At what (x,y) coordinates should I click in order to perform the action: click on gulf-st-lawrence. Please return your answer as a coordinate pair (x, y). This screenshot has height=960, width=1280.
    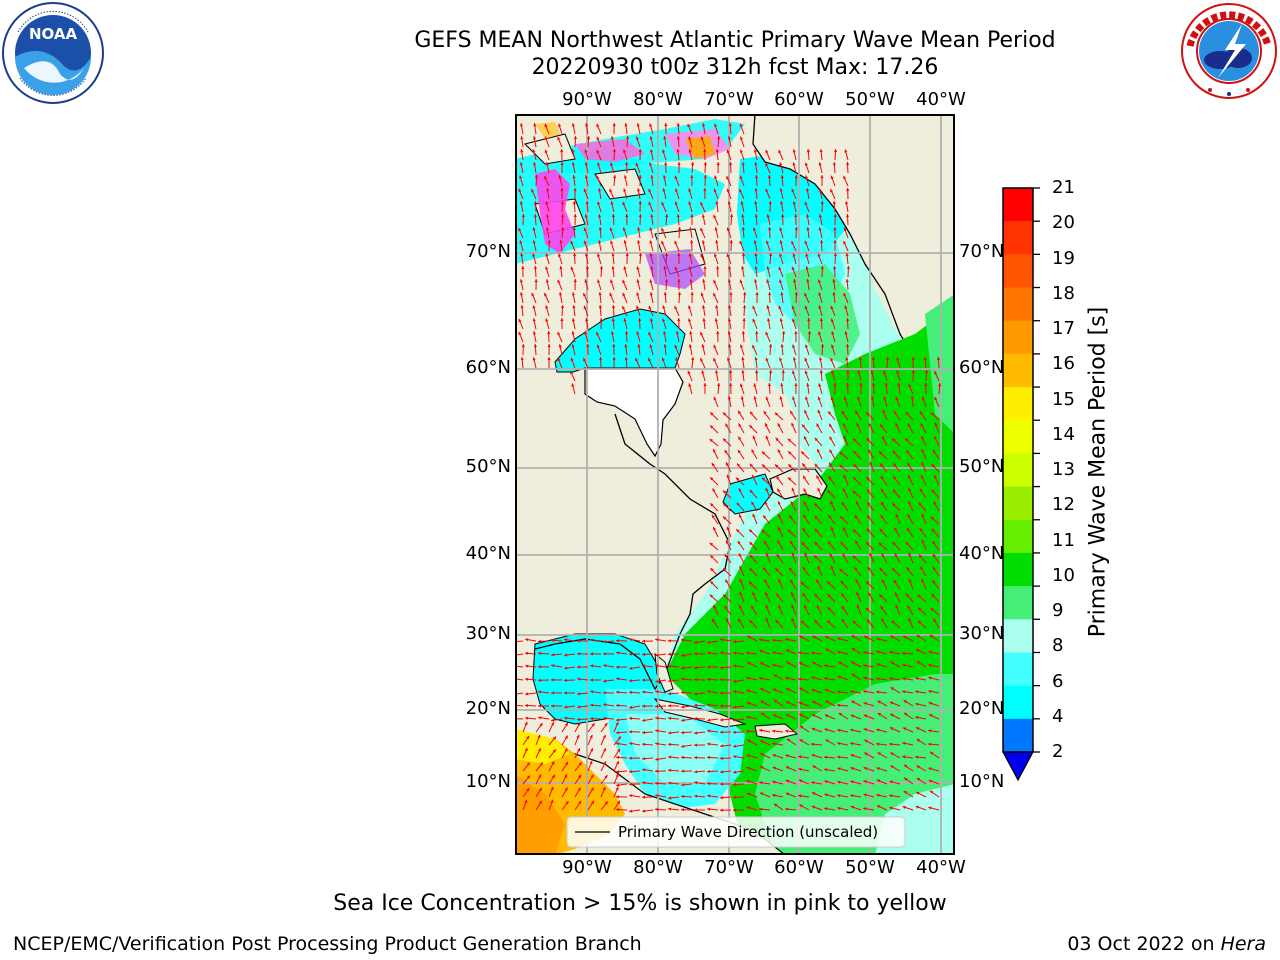
    Looking at the image, I should click on (748, 494).